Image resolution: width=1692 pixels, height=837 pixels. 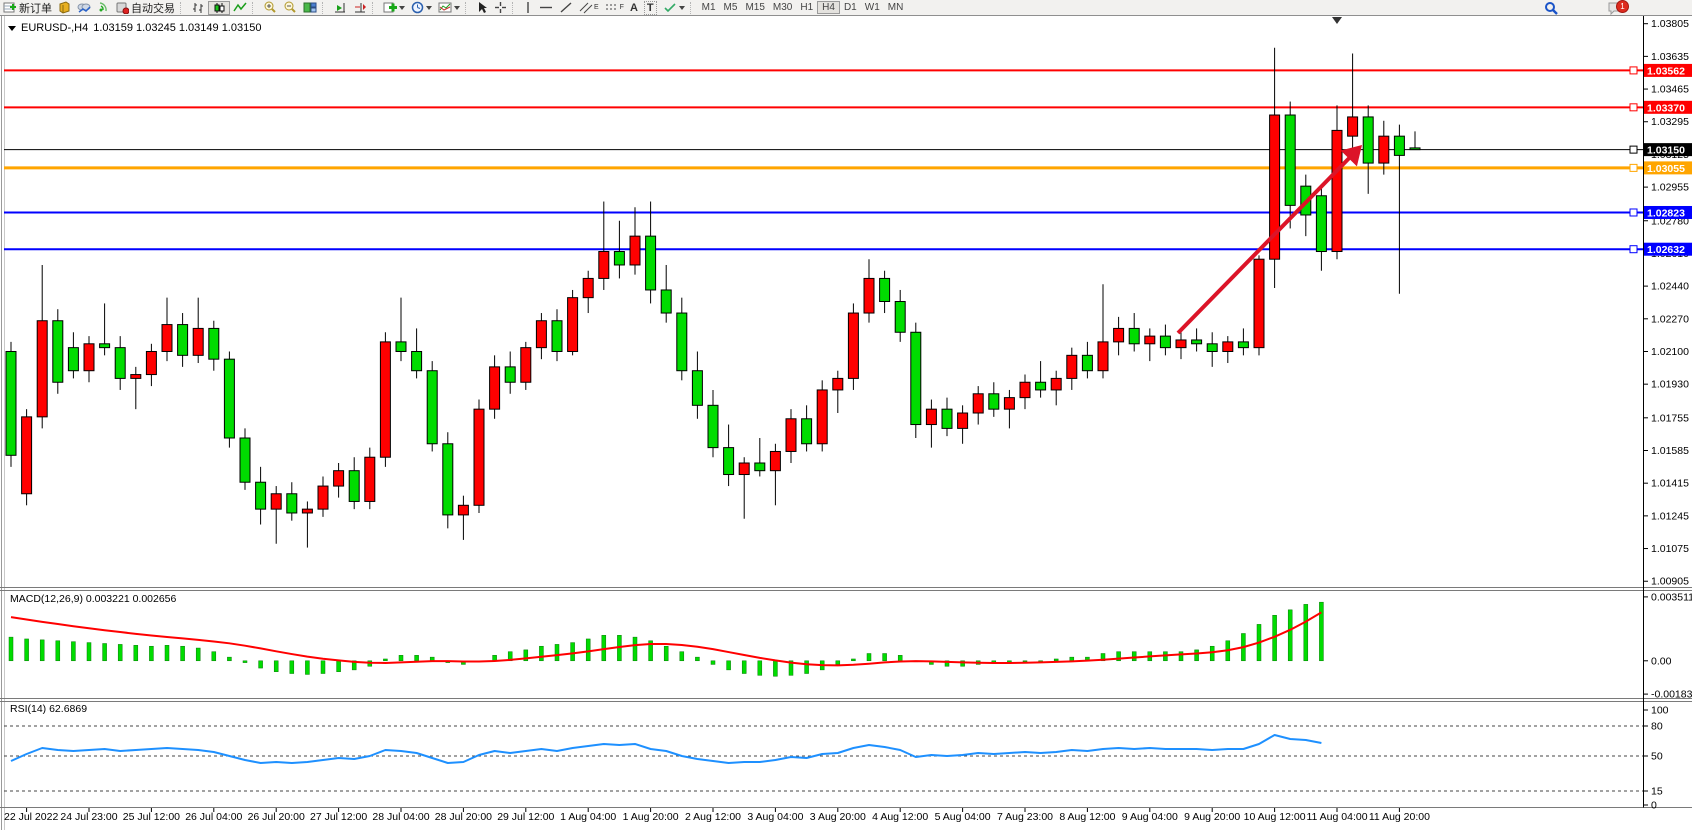 I want to click on main-toolbar: 新订单 自动交易, so click(x=846, y=8).